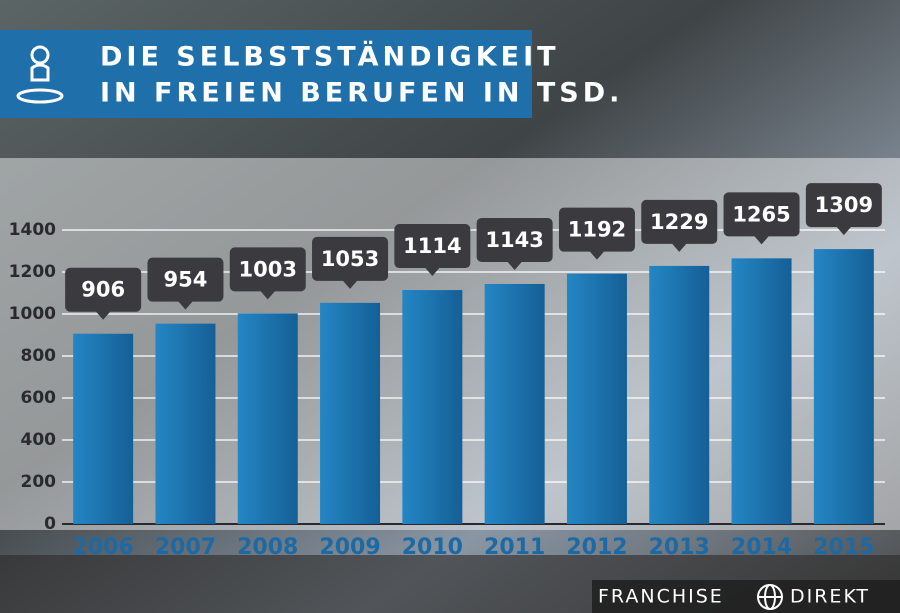 Image resolution: width=900 pixels, height=613 pixels. I want to click on brand-right: DIREKT, so click(830, 597).